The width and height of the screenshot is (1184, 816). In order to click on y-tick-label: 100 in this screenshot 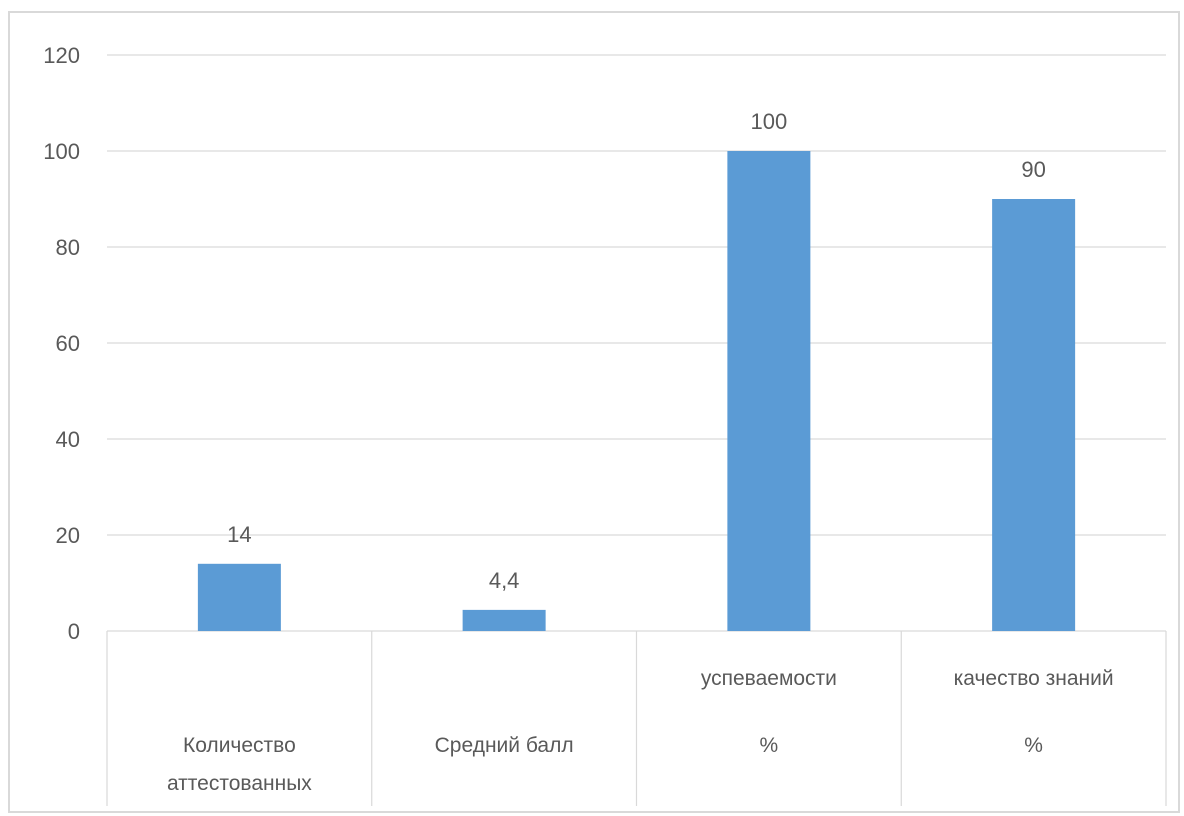, I will do `click(61, 151)`.